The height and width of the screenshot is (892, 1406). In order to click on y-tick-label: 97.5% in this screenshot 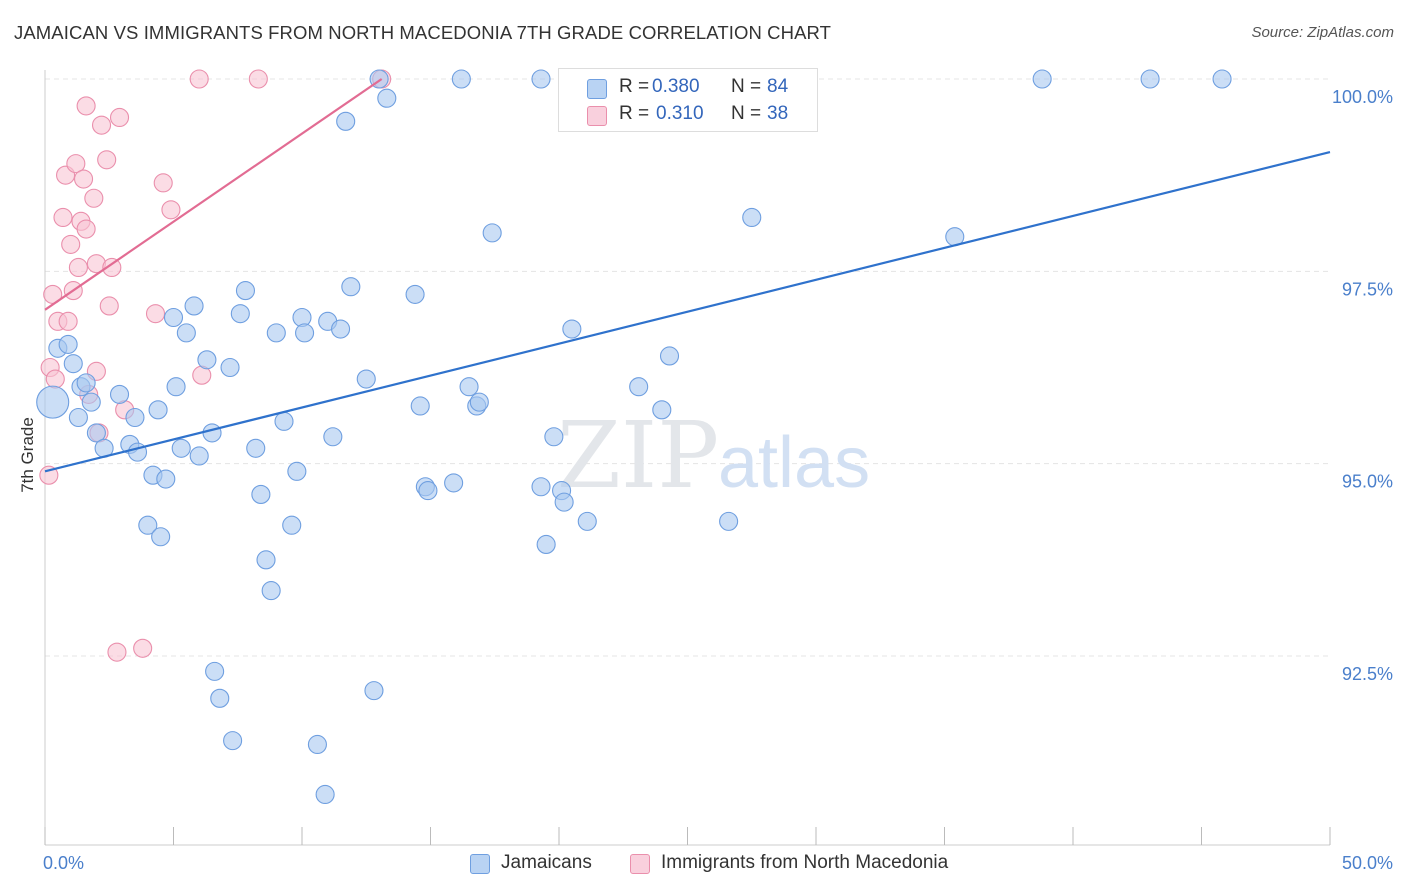, I will do `click(1367, 289)`.